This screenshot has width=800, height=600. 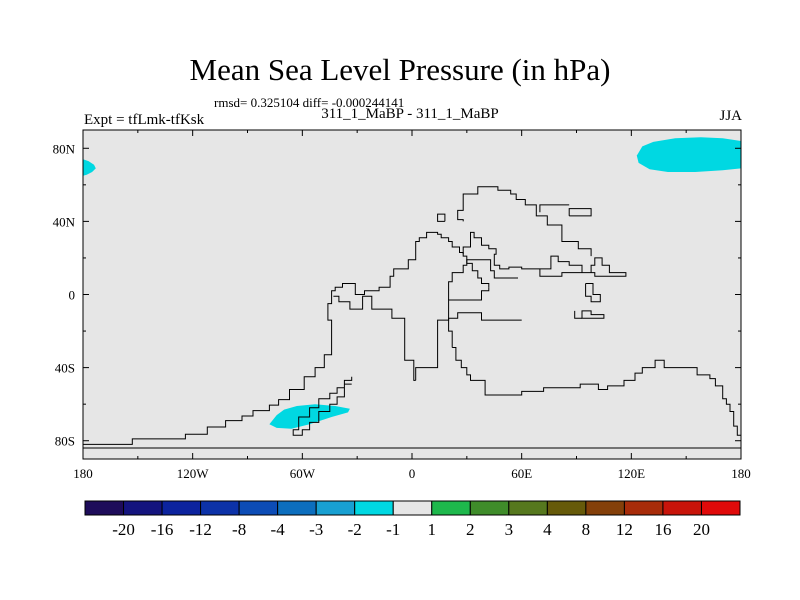 What do you see at coordinates (509, 529) in the screenshot?
I see `colorbar-label: 3` at bounding box center [509, 529].